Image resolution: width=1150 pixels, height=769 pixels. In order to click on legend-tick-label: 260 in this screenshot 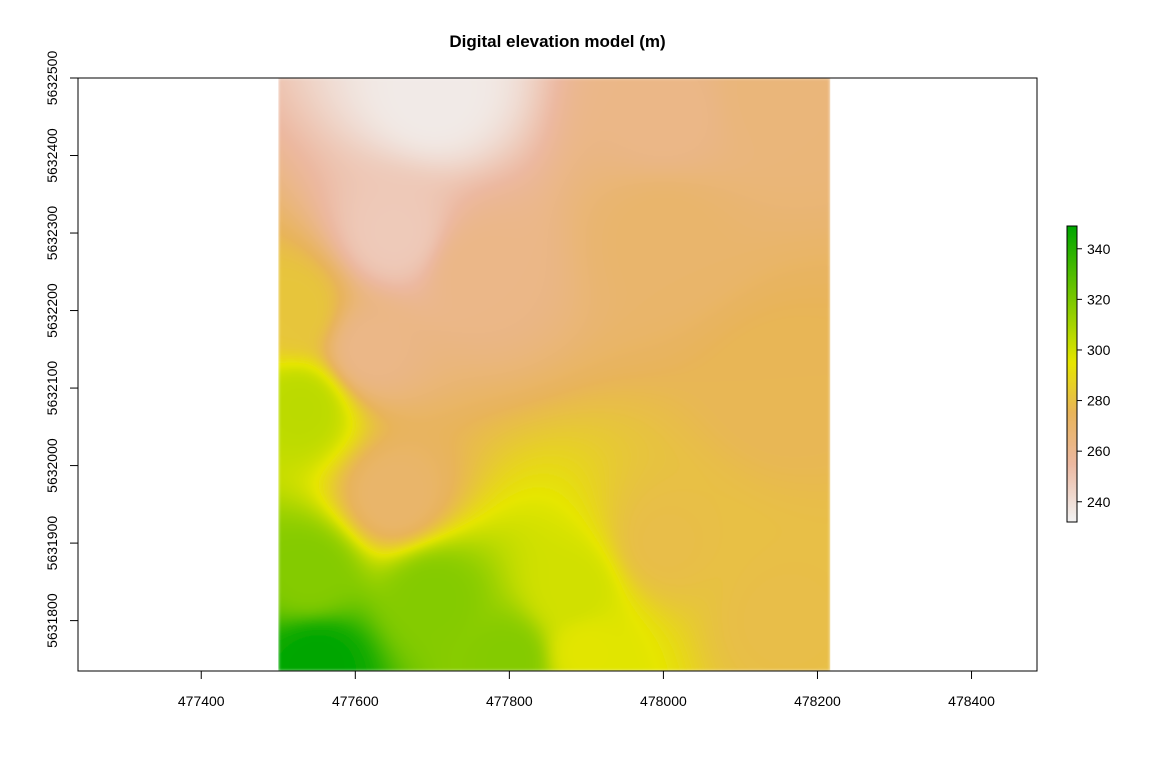, I will do `click(1099, 451)`.